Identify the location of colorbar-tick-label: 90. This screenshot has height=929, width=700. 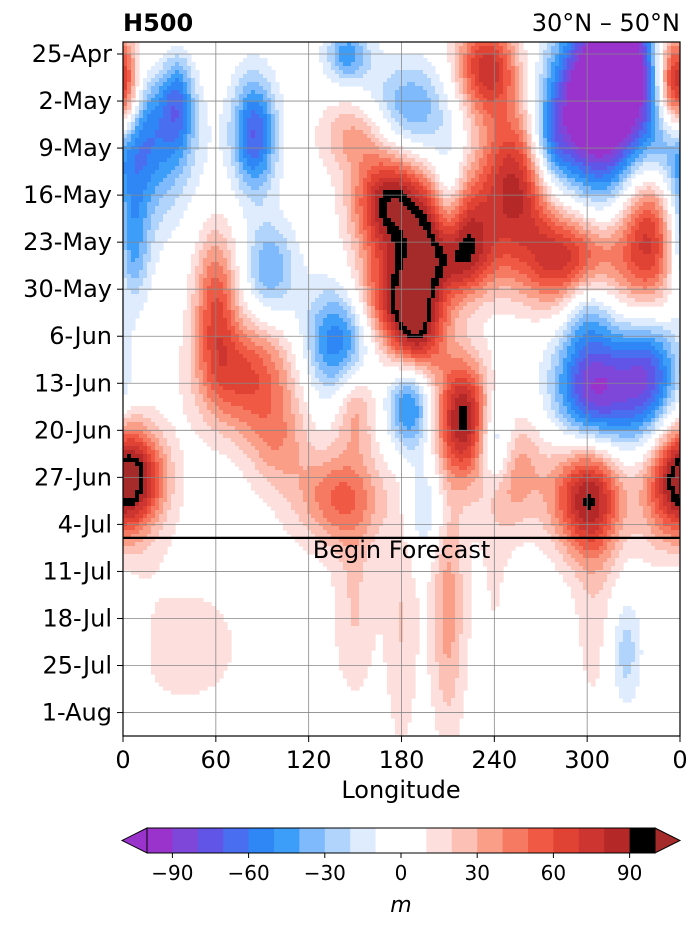
(629, 873).